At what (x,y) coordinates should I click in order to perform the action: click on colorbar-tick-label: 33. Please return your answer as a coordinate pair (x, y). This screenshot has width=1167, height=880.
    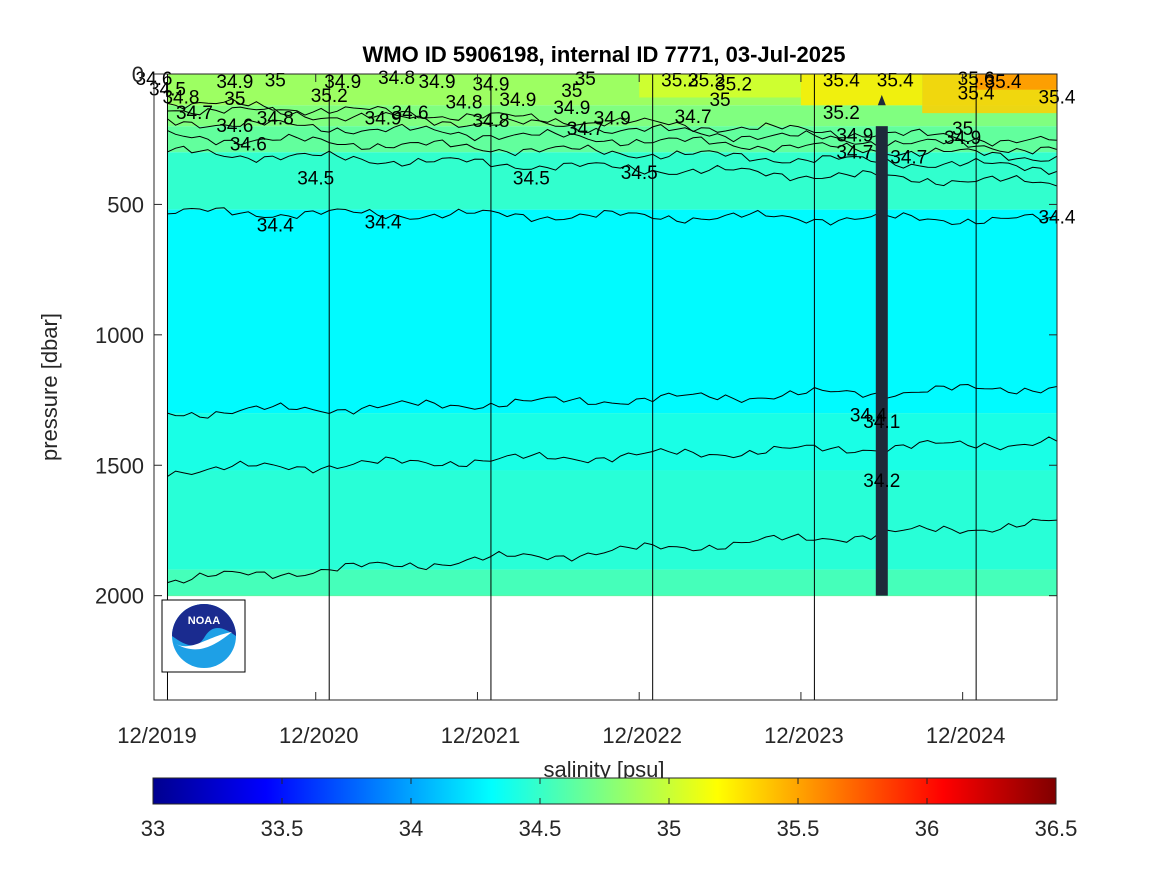
    Looking at the image, I should click on (153, 828).